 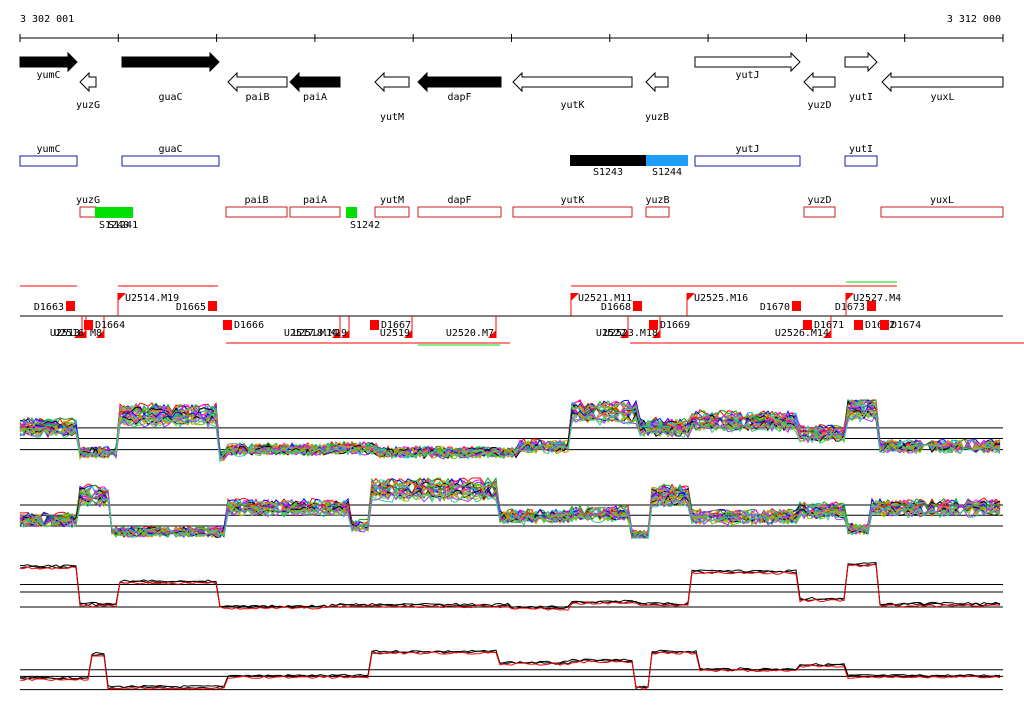 I want to click on ruler-end-label: 3 312 000, so click(x=974, y=19).